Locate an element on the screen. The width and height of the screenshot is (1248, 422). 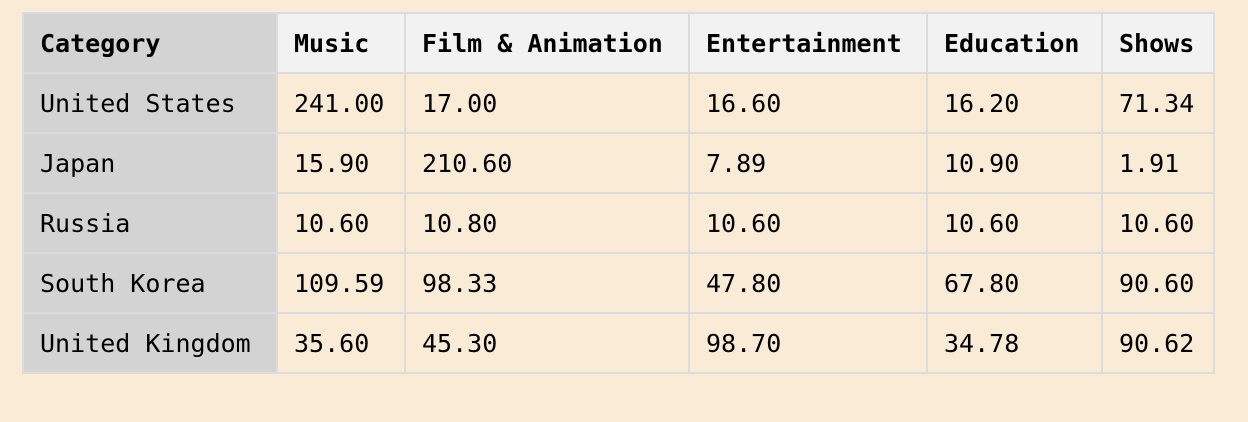
row-header-cell: Japan is located at coordinates (150, 163).